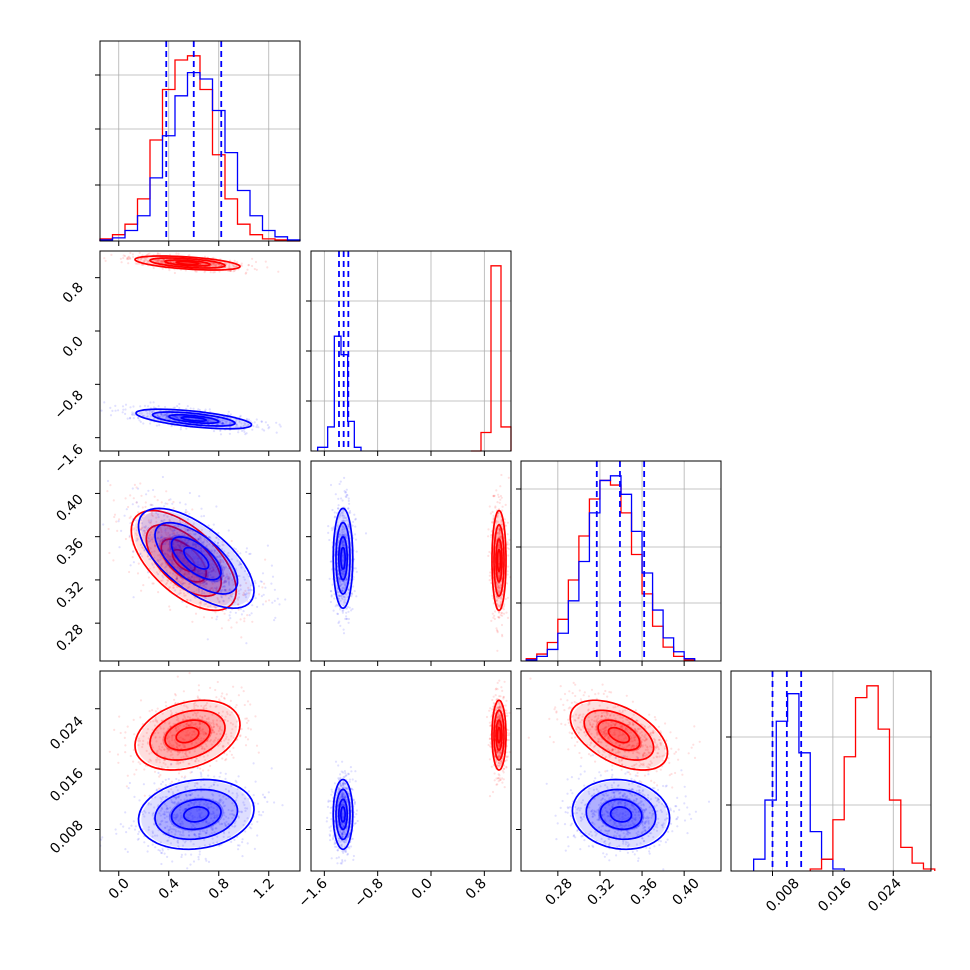 The image size is (970, 970). Describe the element at coordinates (73, 347) in the screenshot. I see `y-tick-row1-1: 0.0` at that location.